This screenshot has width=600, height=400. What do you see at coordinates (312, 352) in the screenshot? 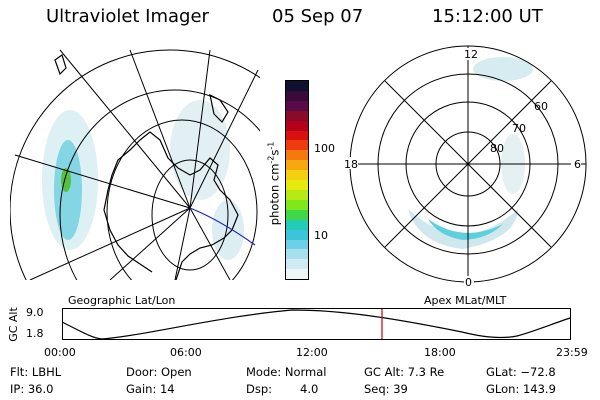
I see `alt-xtick-1200: 12:00` at bounding box center [312, 352].